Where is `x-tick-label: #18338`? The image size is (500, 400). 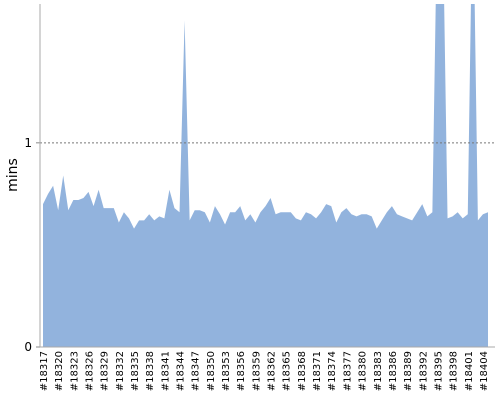 x-tick-label: #18338 is located at coordinates (150, 371).